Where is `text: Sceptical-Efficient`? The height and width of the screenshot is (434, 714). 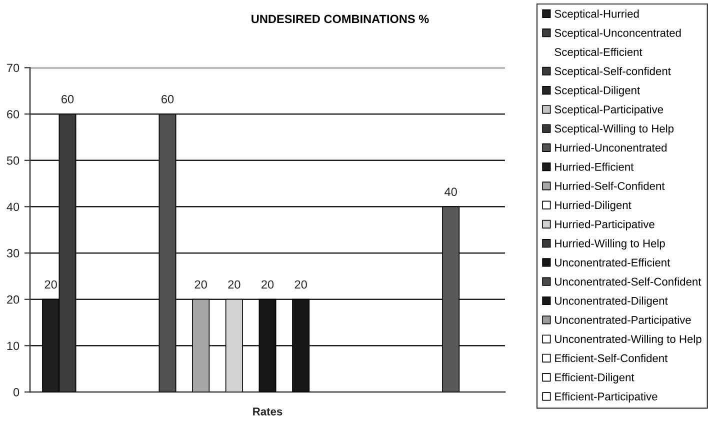
text: Sceptical-Efficient is located at coordinates (598, 53).